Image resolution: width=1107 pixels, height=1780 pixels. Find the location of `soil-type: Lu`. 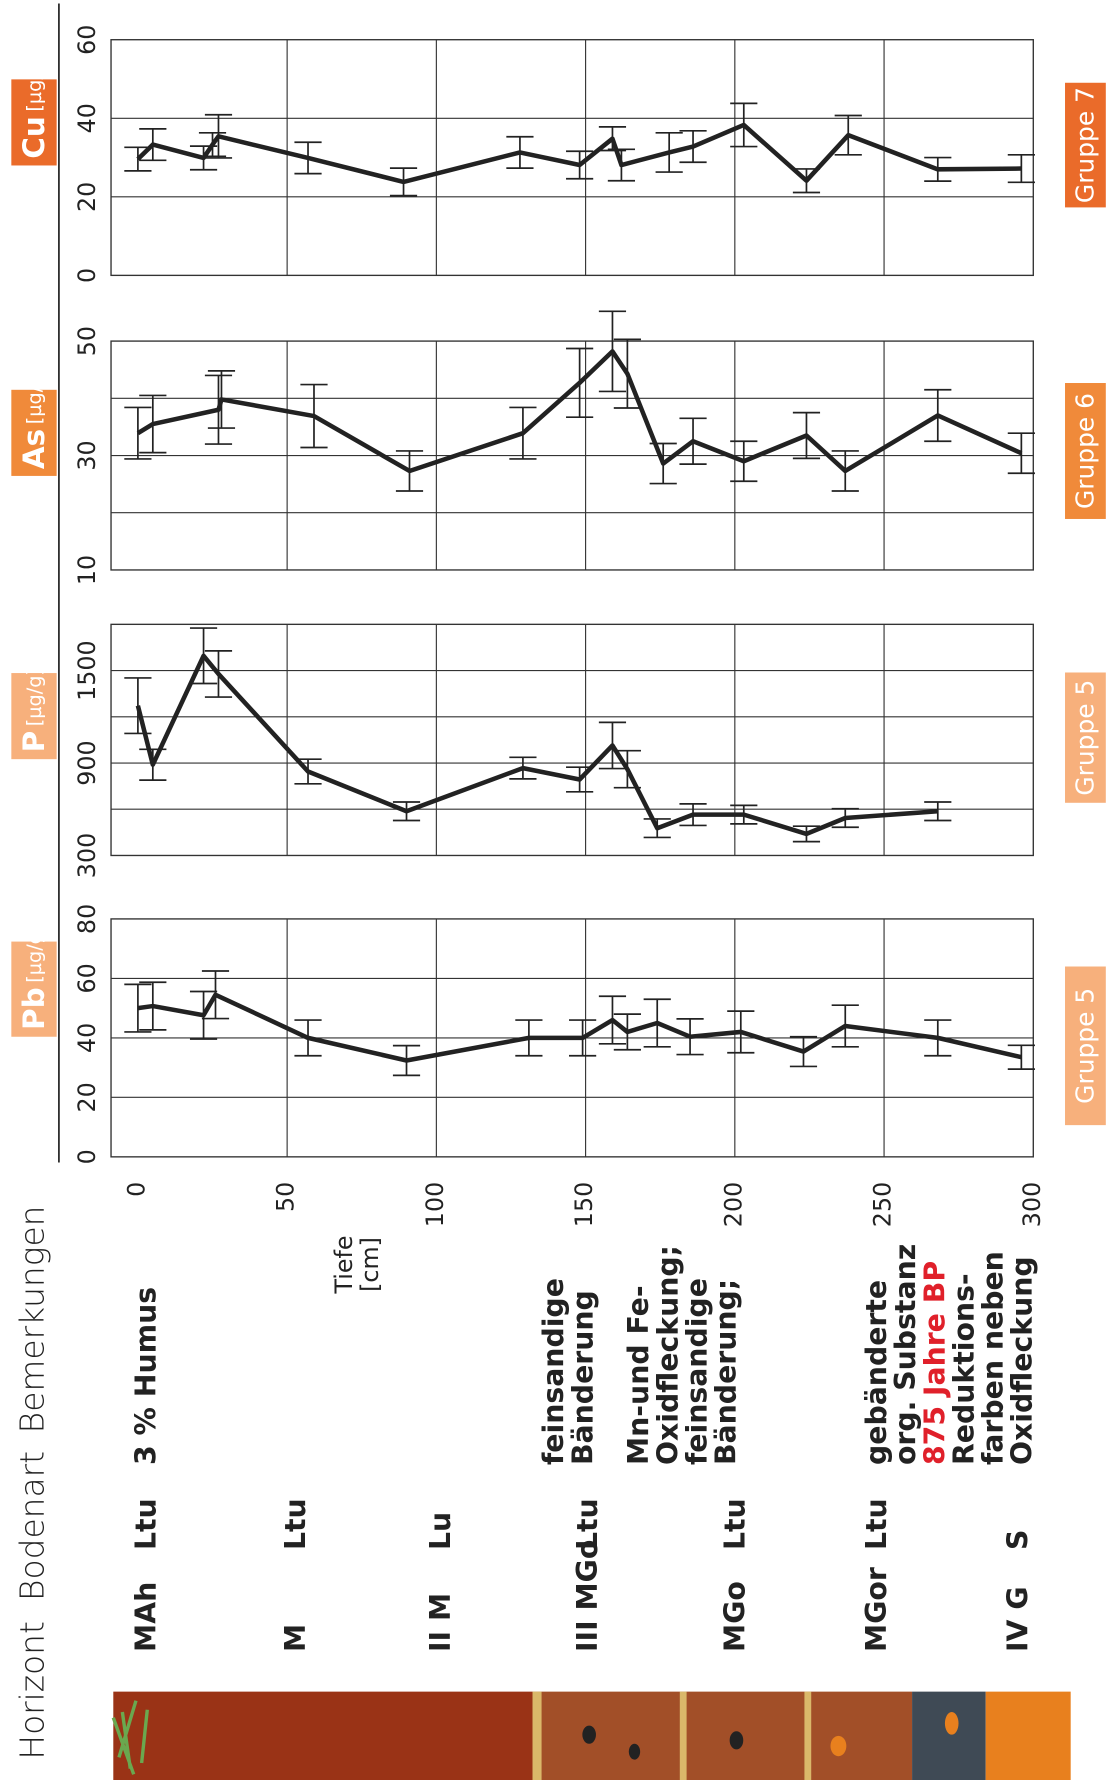

soil-type: Lu is located at coordinates (440, 1531).